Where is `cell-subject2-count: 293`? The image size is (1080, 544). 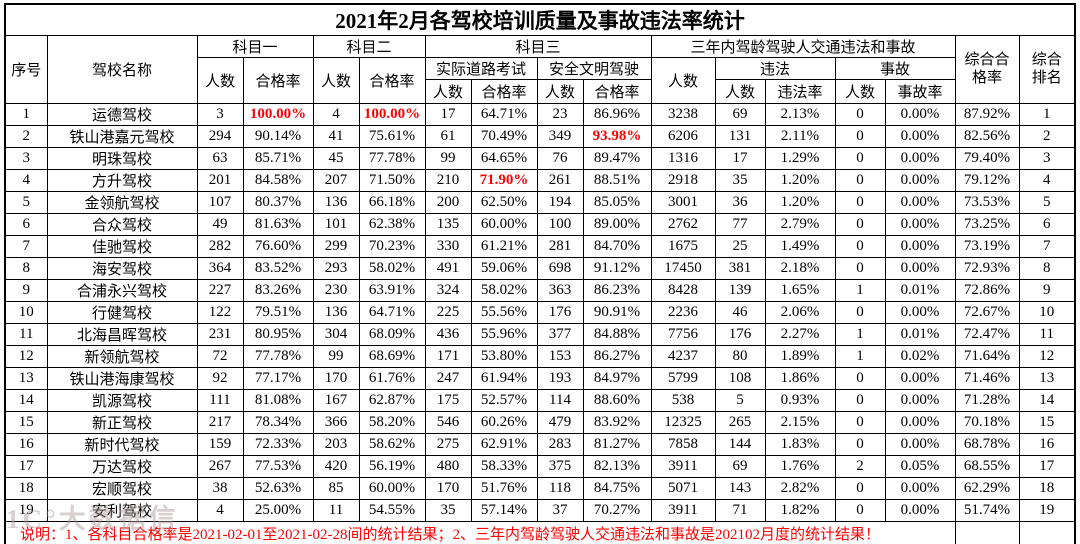 cell-subject2-count: 293 is located at coordinates (336, 268).